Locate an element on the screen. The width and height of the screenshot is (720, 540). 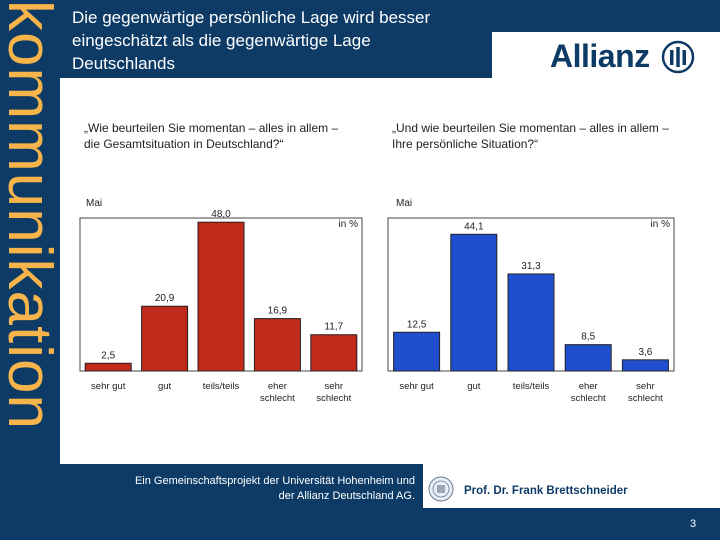
left-value-label-3: 48,0 is located at coordinates (221, 214).